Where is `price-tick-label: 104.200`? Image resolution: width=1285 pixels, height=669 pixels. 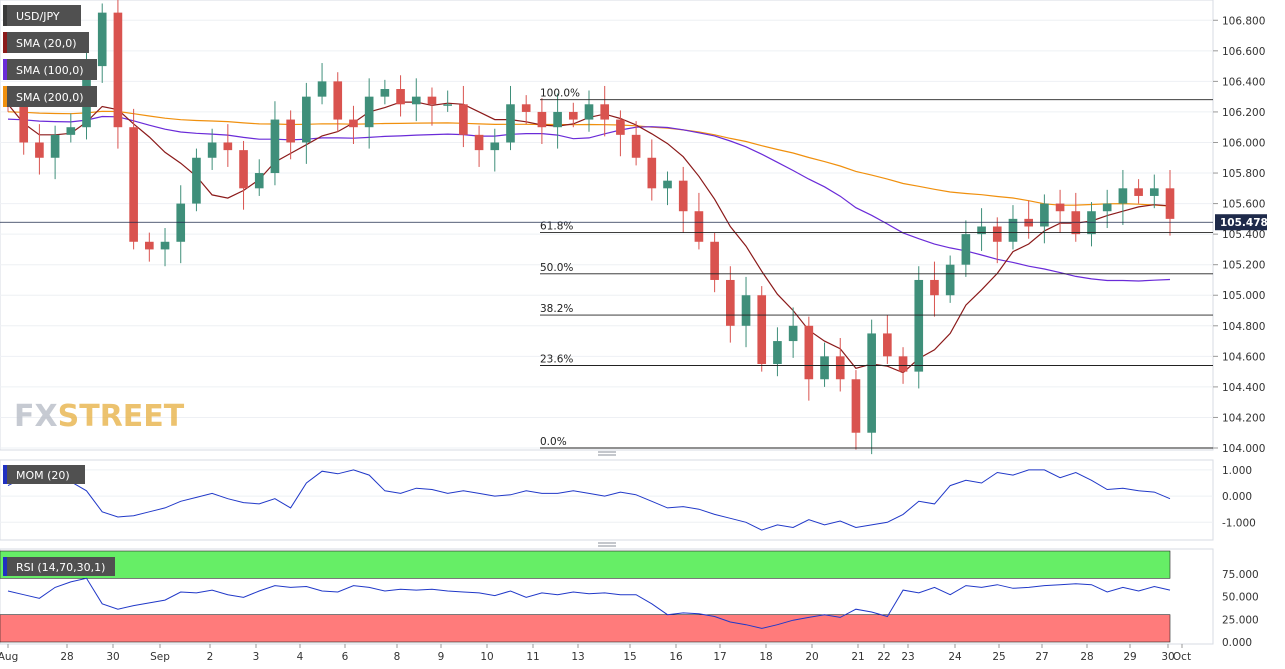
price-tick-label: 104.200 is located at coordinates (1243, 418).